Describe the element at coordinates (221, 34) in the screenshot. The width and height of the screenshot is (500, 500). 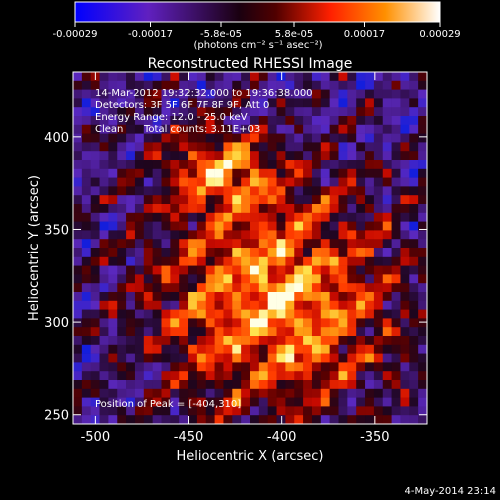
I see `colorbar-tick-label: -5.8e-05` at that location.